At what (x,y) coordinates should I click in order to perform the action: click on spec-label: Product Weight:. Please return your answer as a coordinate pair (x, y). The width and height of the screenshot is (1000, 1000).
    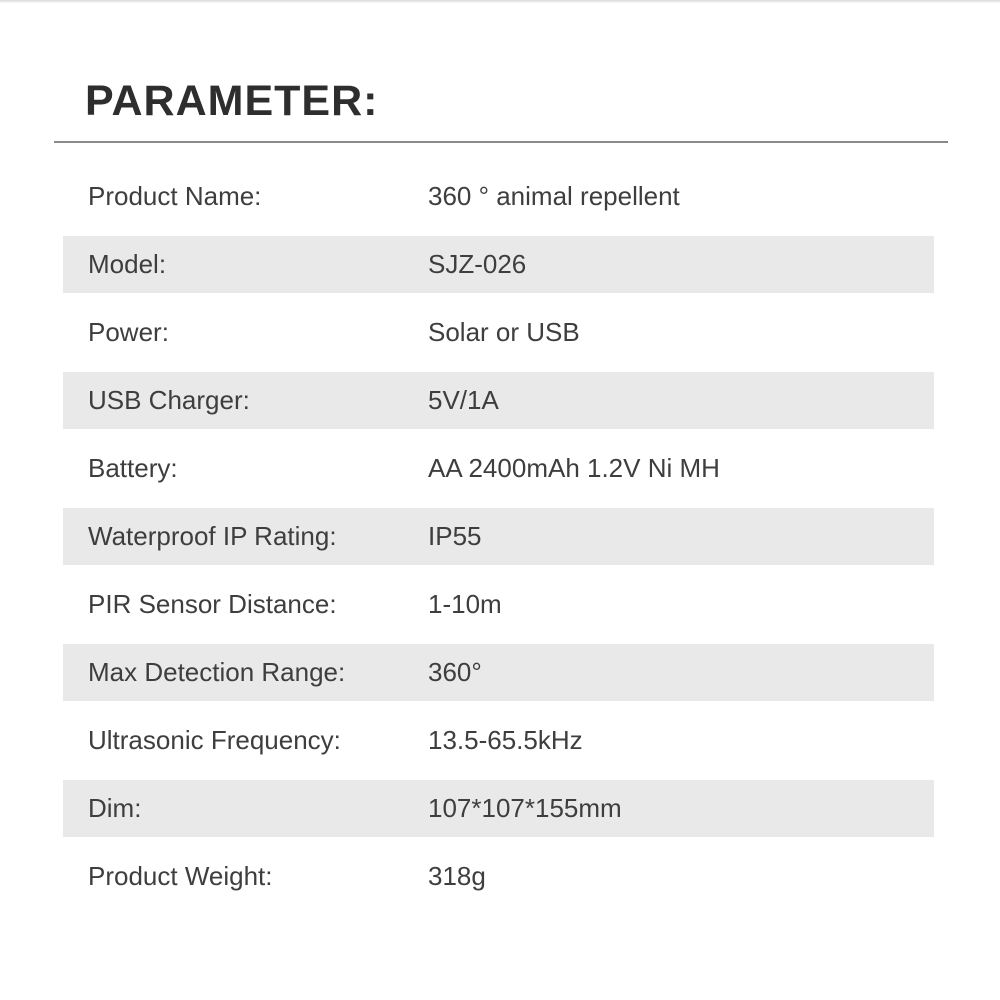
    Looking at the image, I should click on (180, 875).